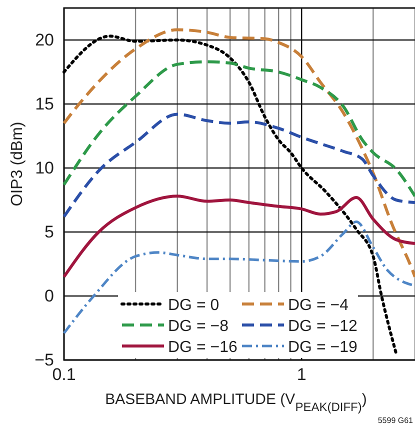  Describe the element at coordinates (194, 305) in the screenshot. I see `legend-label: DG = 0` at that location.